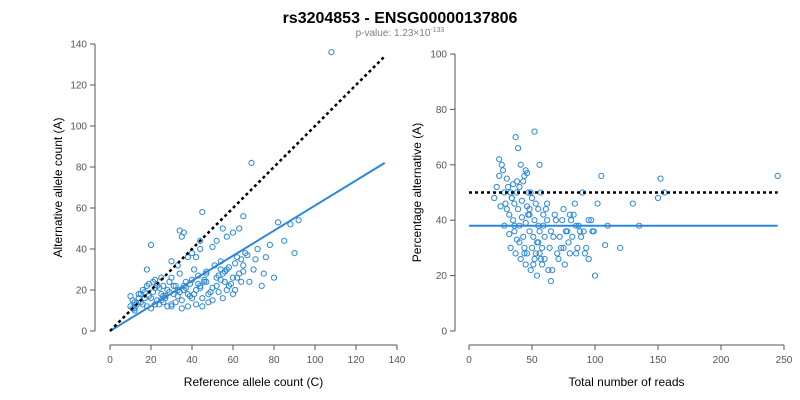 This screenshot has width=800, height=400. What do you see at coordinates (626, 382) in the screenshot?
I see `x-axis-label: Total number of reads` at bounding box center [626, 382].